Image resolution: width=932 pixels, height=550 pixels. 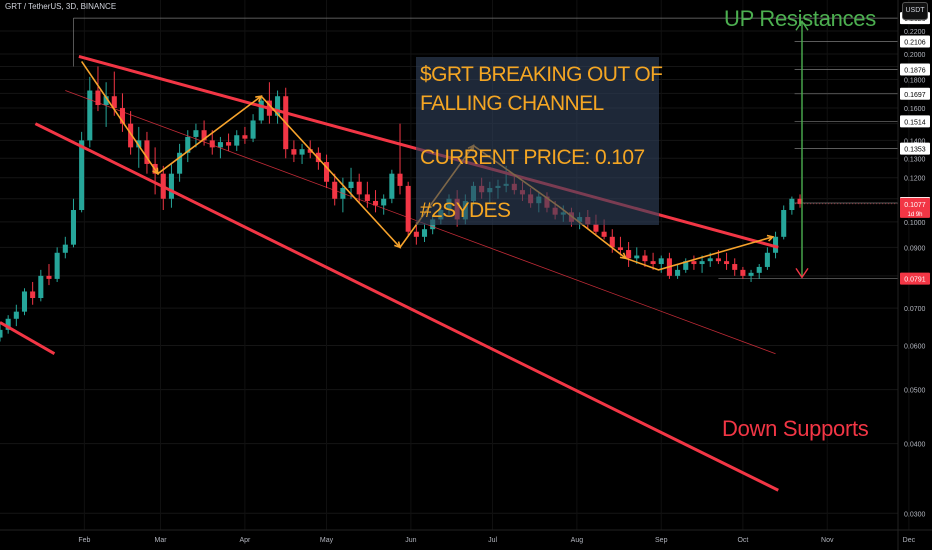 I want to click on resistance-arrow-head-down, so click(x=802, y=273).